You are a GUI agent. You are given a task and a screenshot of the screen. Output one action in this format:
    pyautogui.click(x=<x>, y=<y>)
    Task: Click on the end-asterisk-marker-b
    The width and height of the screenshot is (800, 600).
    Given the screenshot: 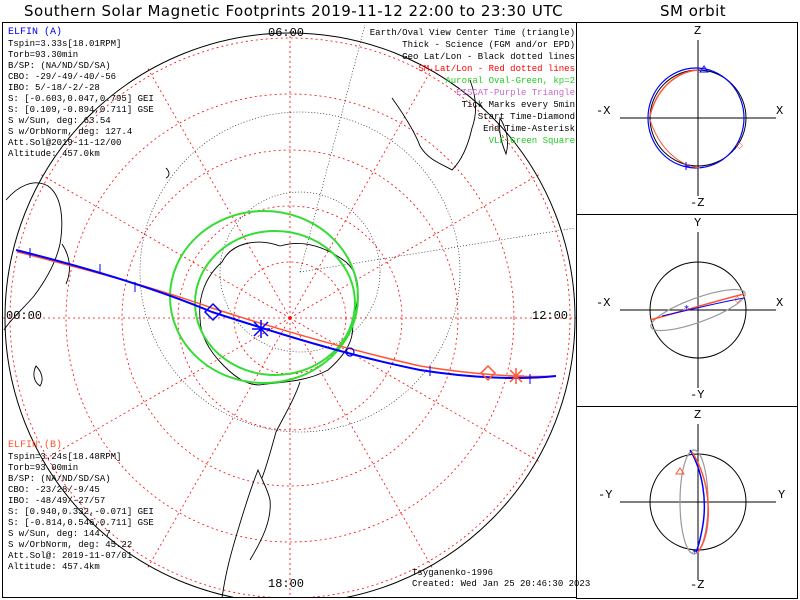 What is the action you would take?
    pyautogui.click(x=516, y=376)
    